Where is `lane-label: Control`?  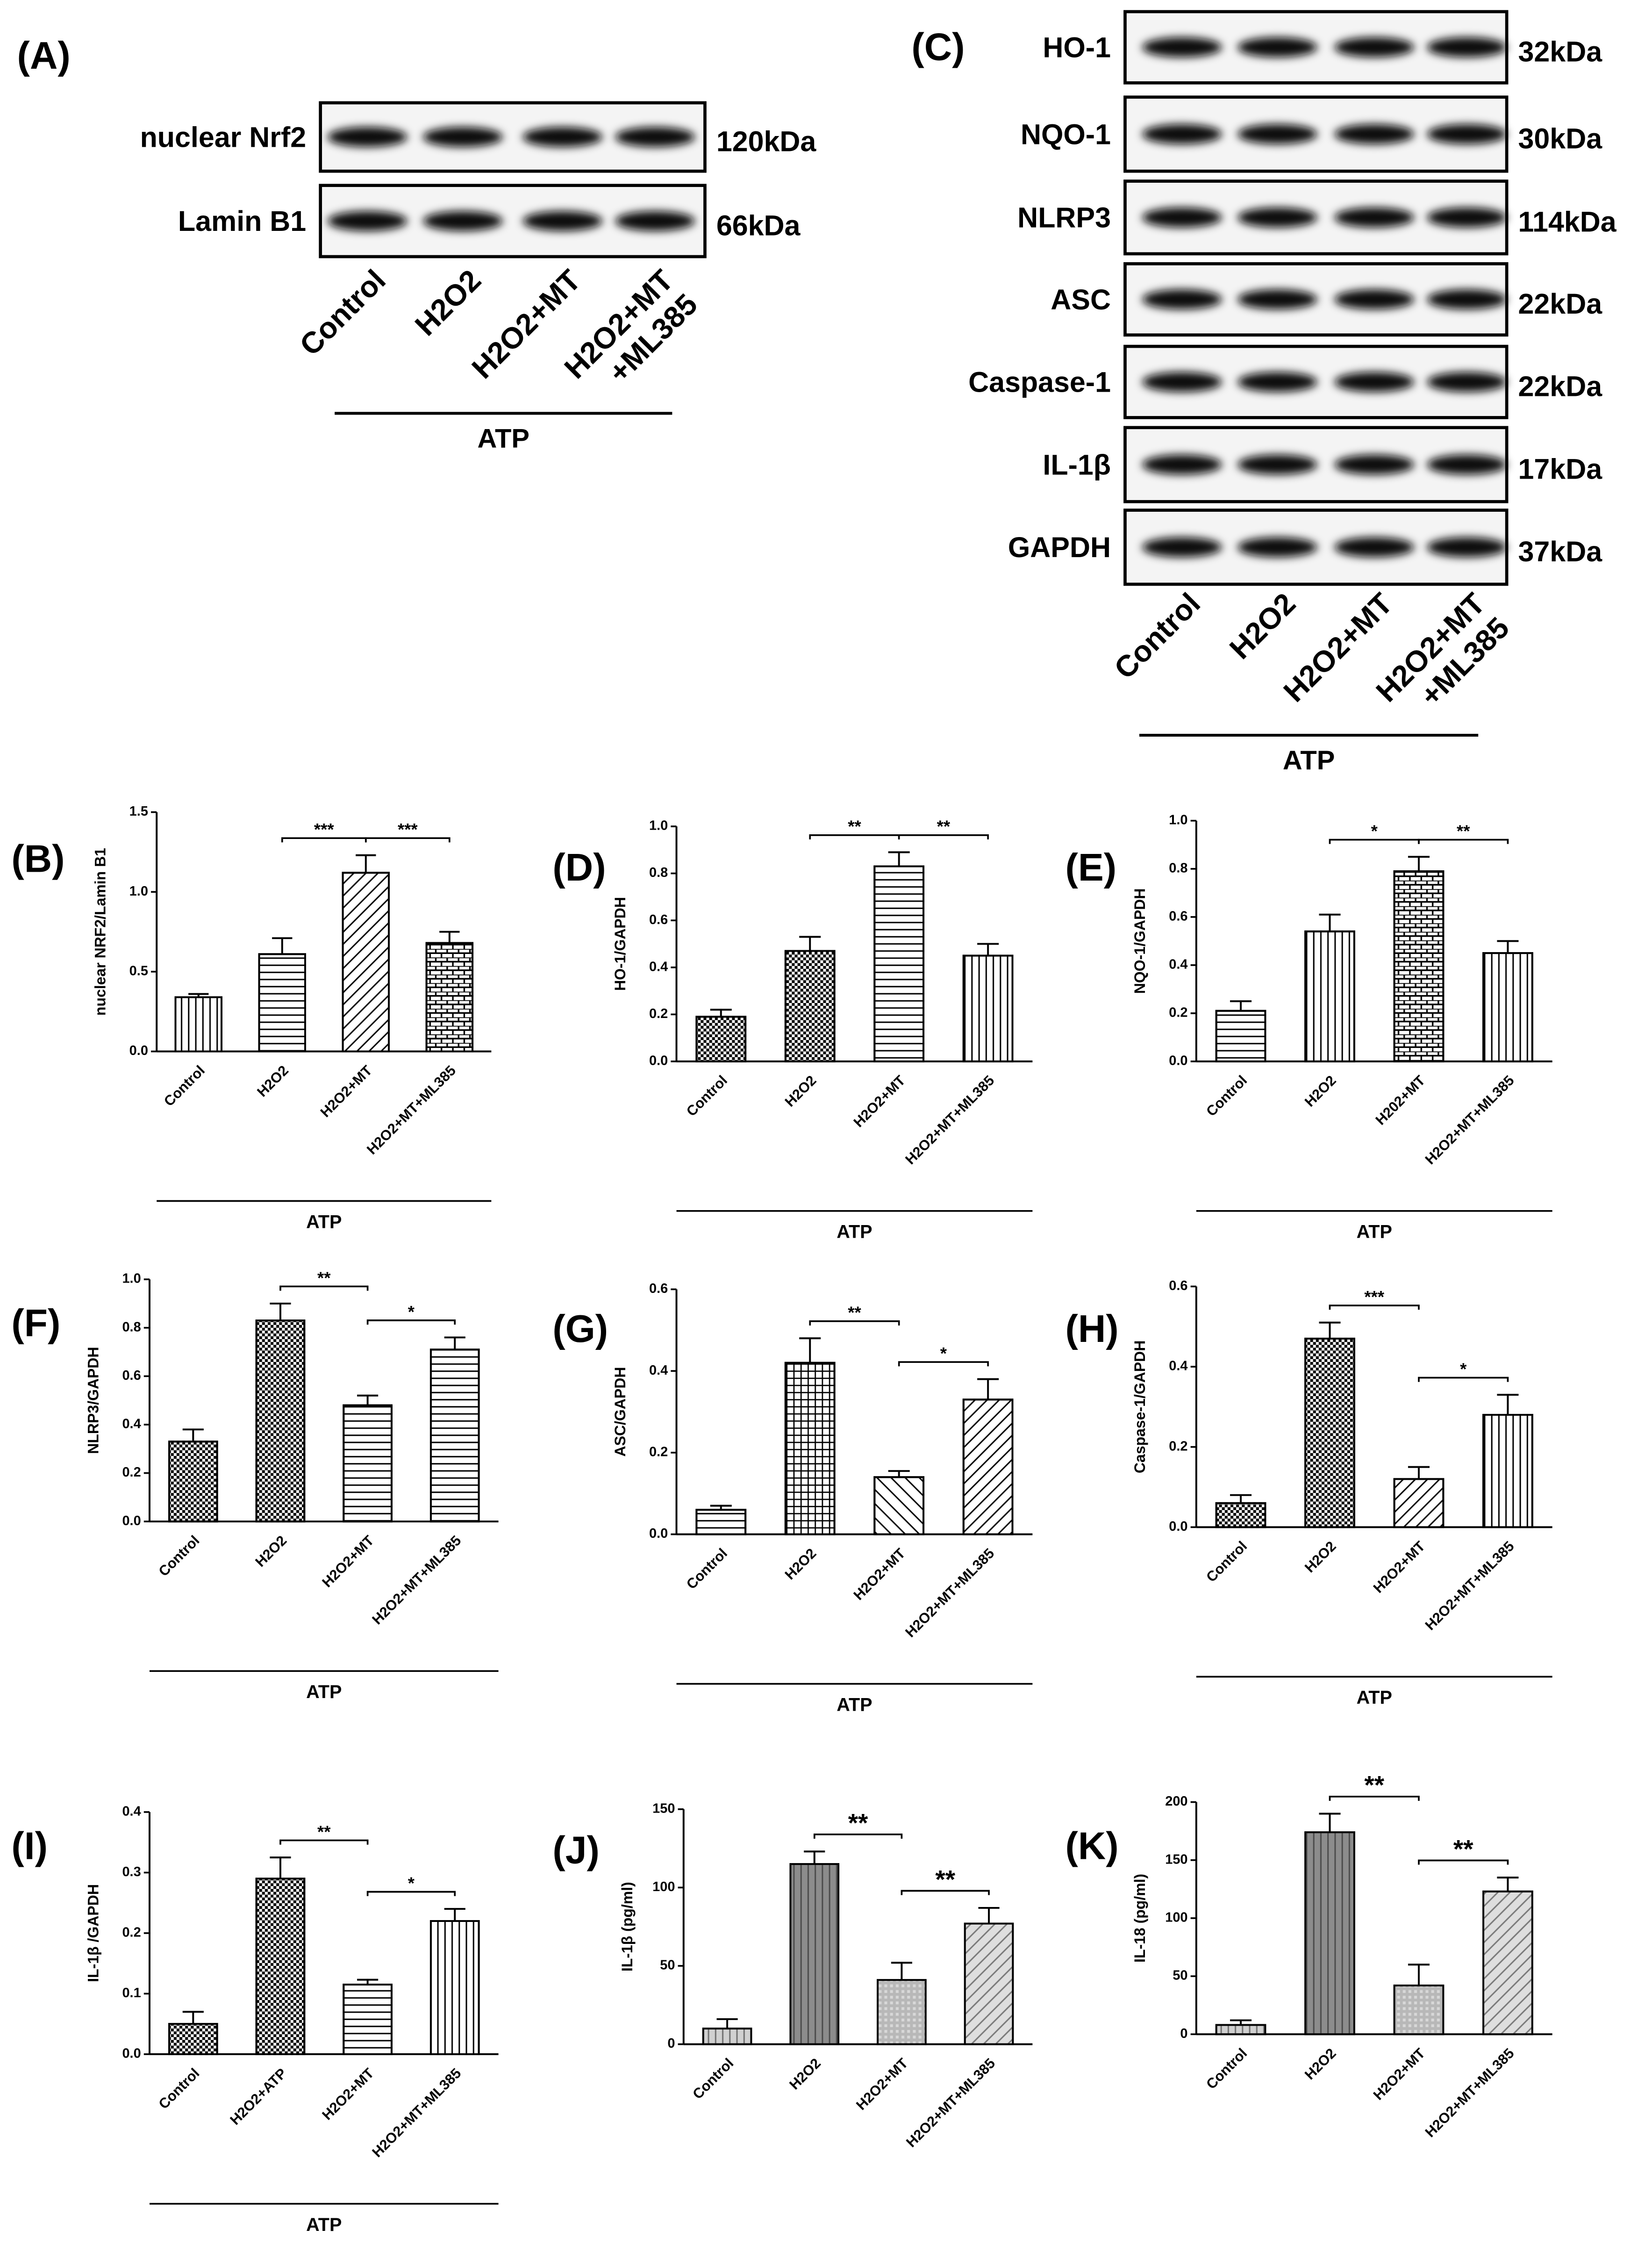 lane-label: Control is located at coordinates (1157, 636).